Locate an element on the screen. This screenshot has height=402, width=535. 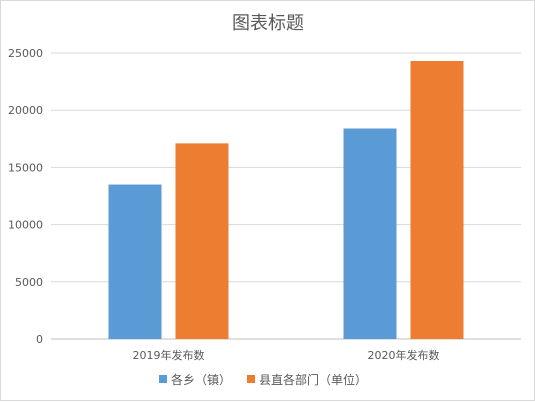
legend: 各乡（镇） 县直各部门（单位） is located at coordinates (263, 379).